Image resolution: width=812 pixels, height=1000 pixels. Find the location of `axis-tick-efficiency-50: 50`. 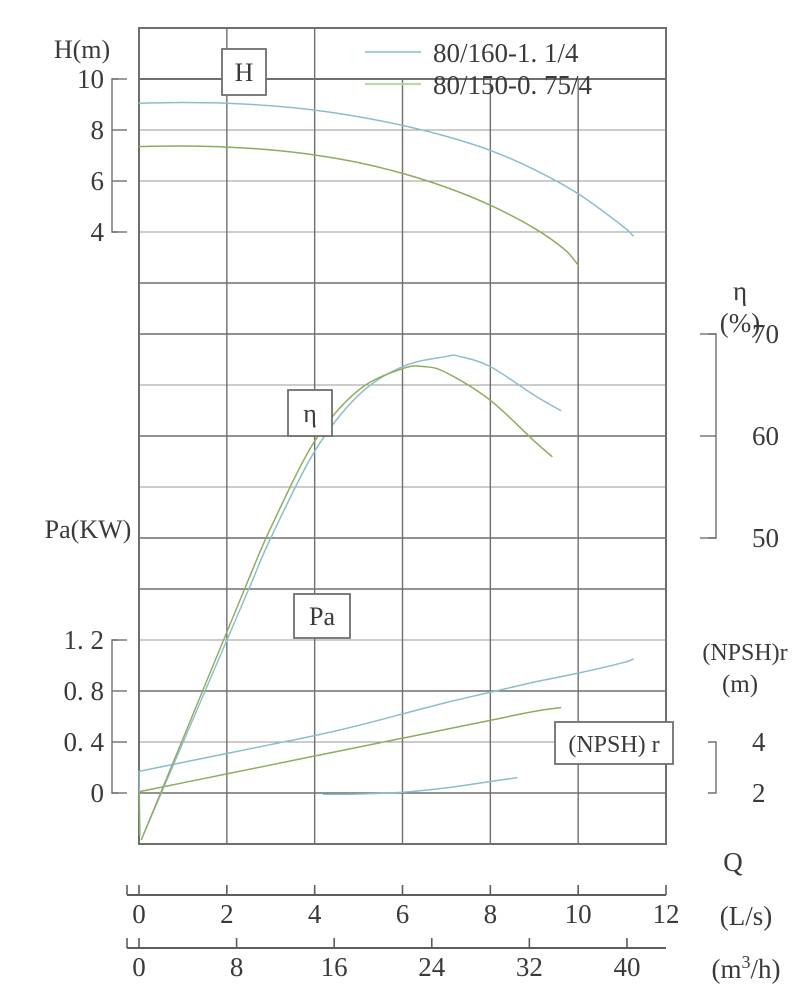

axis-tick-efficiency-50: 50 is located at coordinates (765, 538).